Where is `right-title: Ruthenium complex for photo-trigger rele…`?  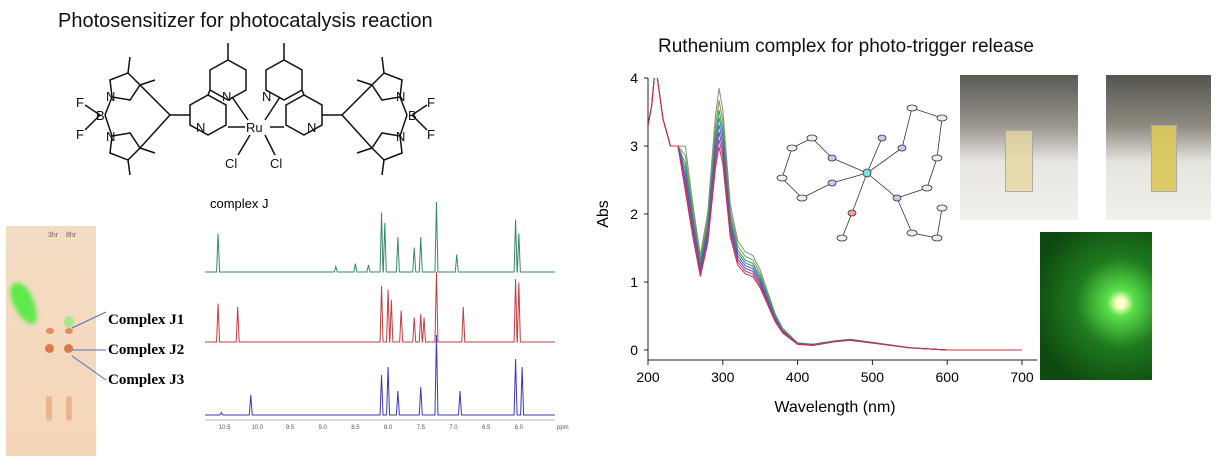
right-title: Ruthenium complex for photo-trigger rele… is located at coordinates (846, 46).